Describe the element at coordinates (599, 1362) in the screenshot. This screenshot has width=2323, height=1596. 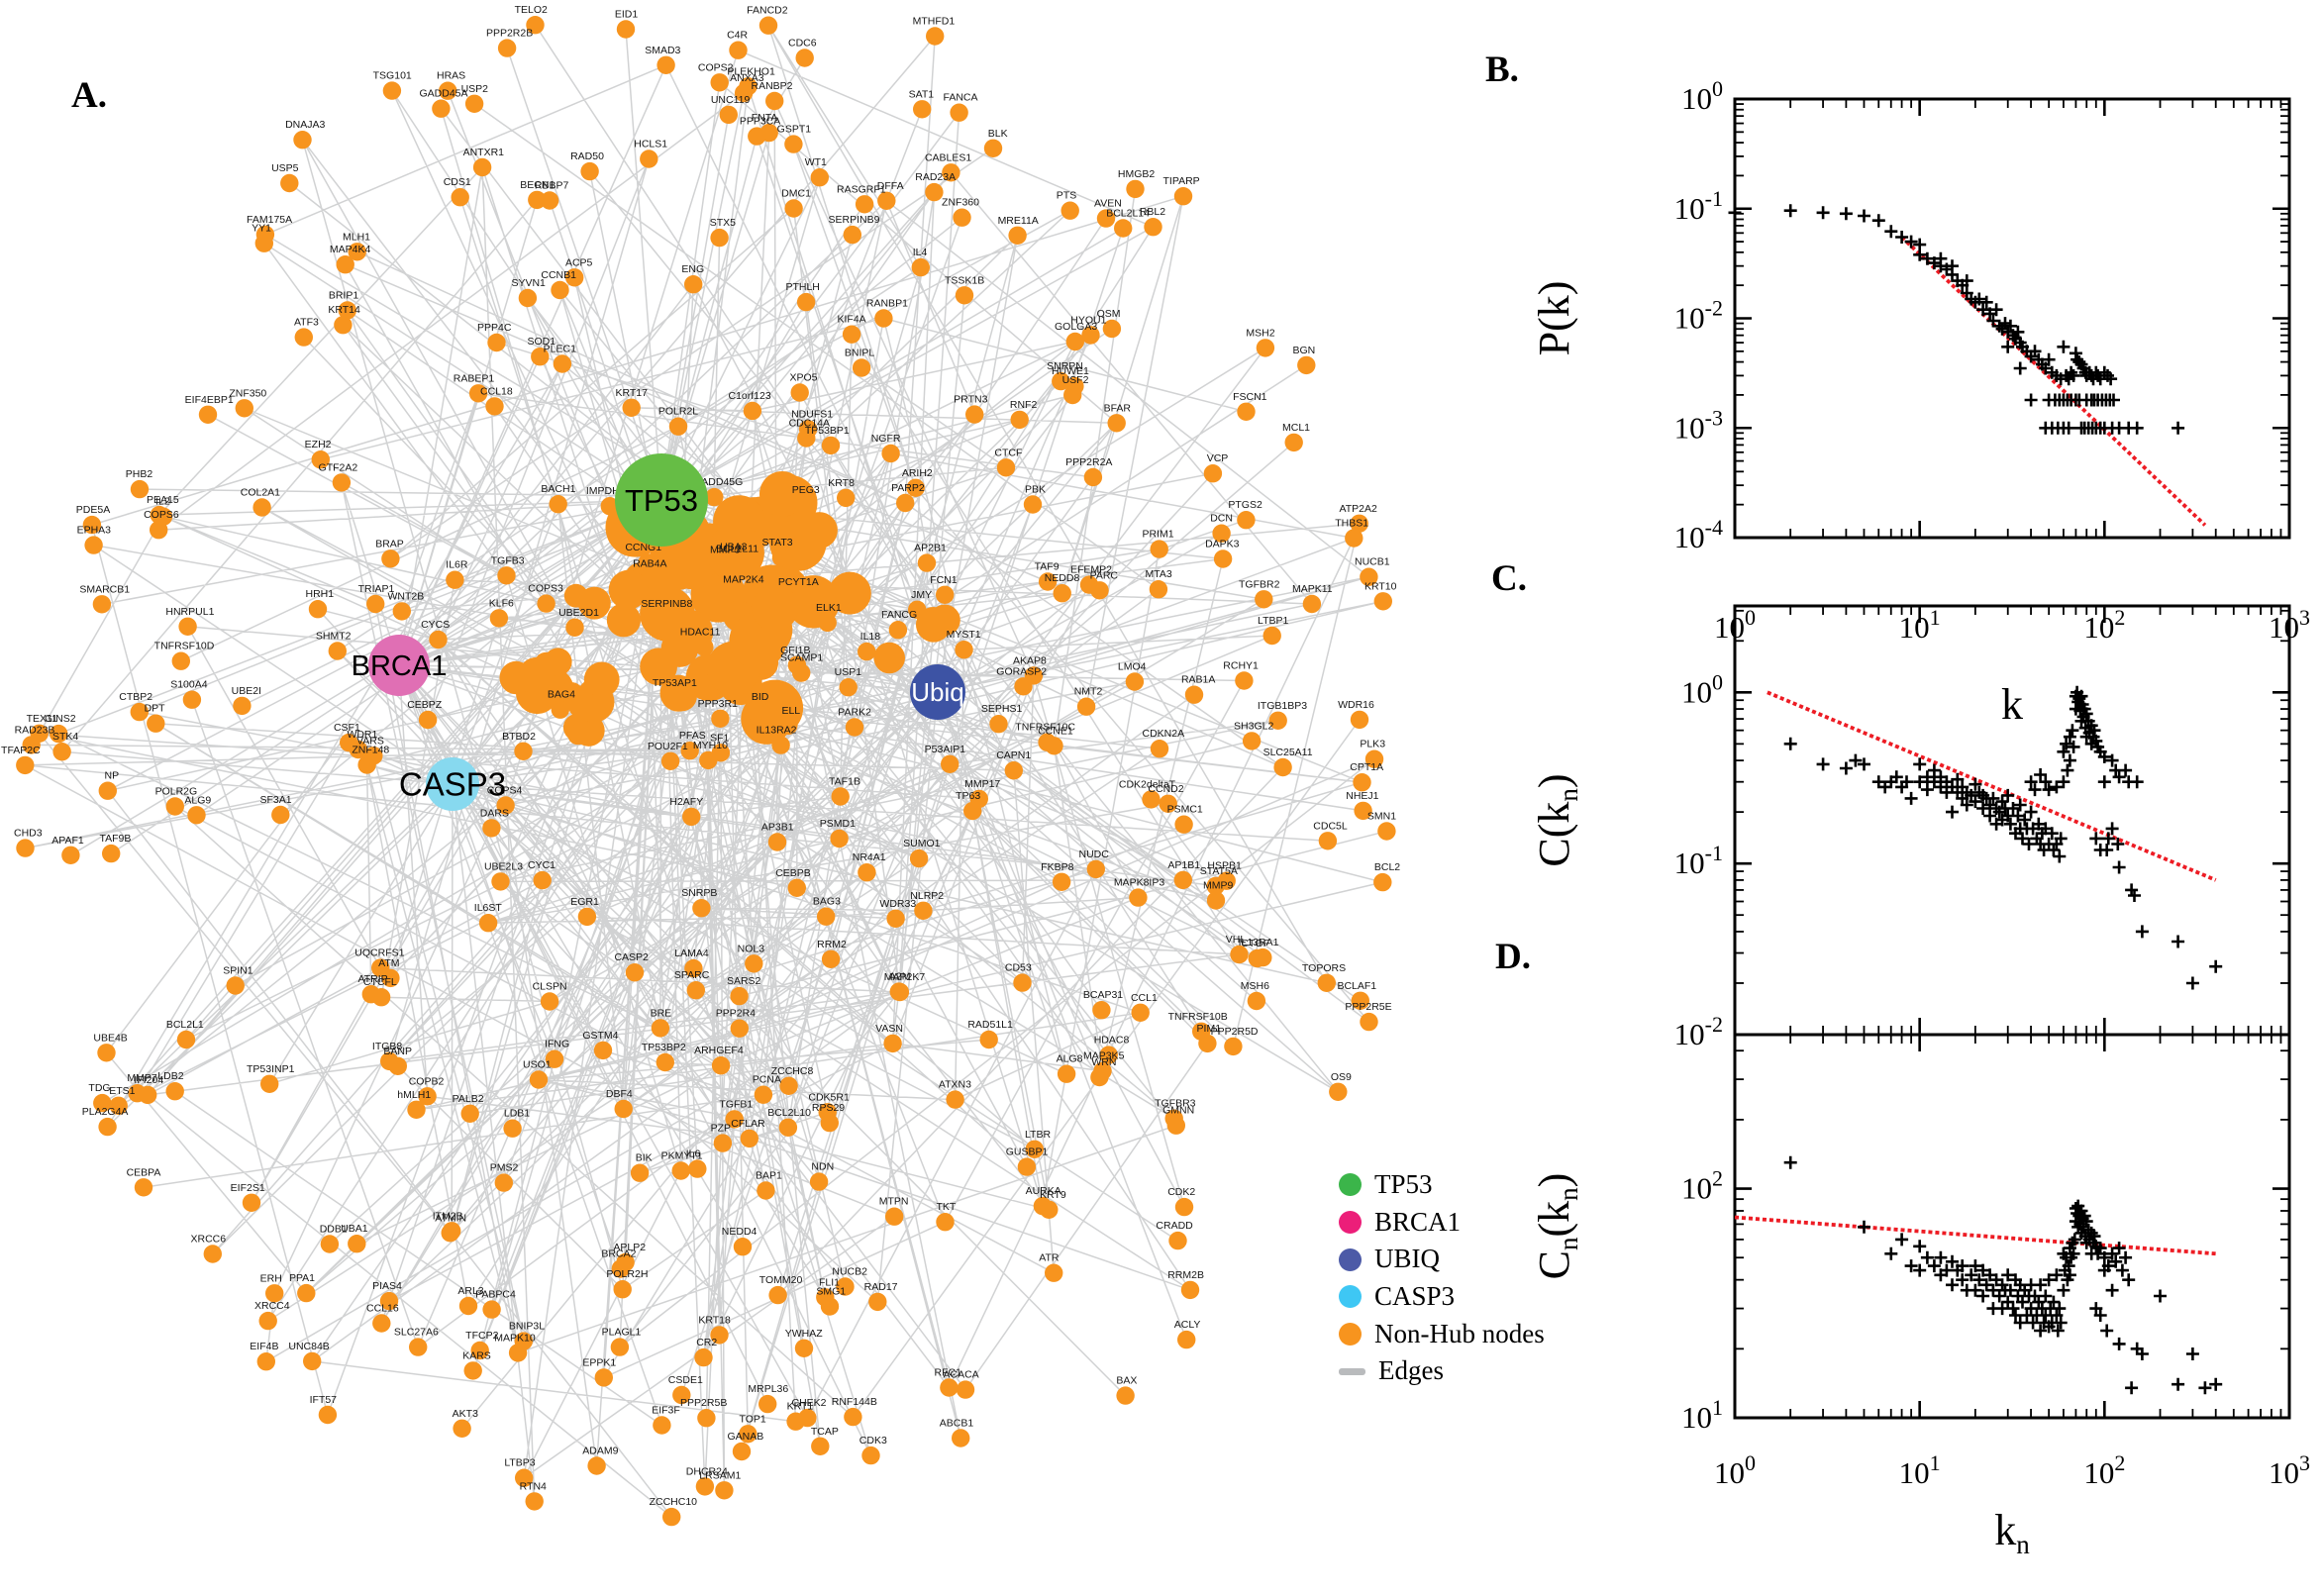
I see `gene-label: EPPK1` at that location.